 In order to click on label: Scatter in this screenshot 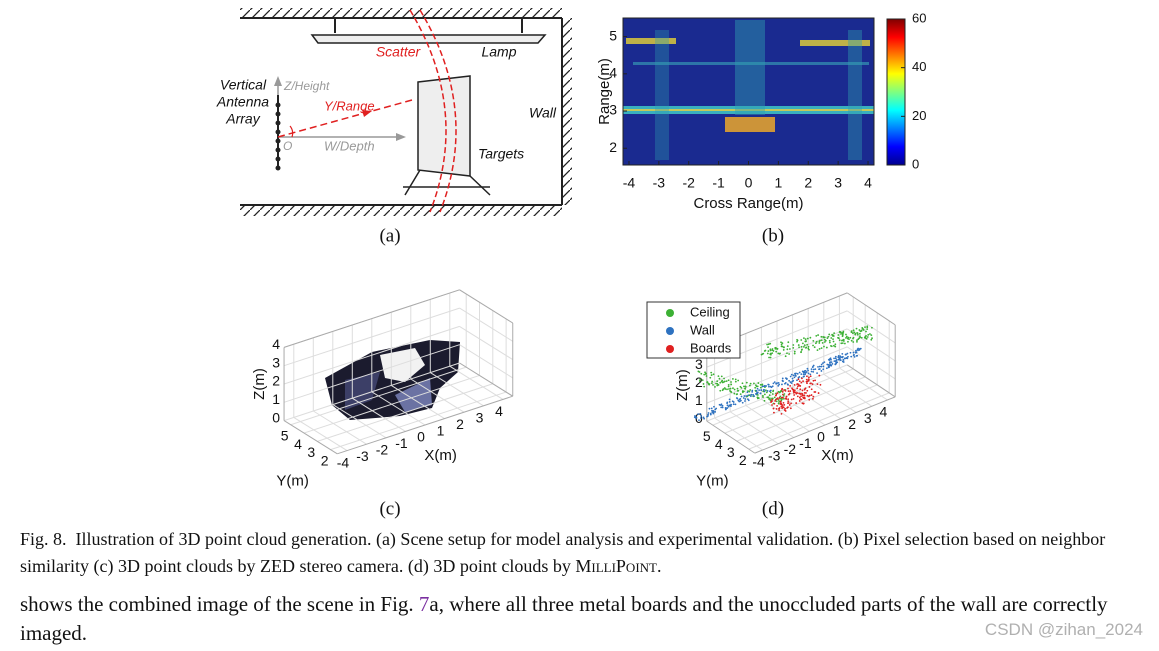, I will do `click(399, 52)`.